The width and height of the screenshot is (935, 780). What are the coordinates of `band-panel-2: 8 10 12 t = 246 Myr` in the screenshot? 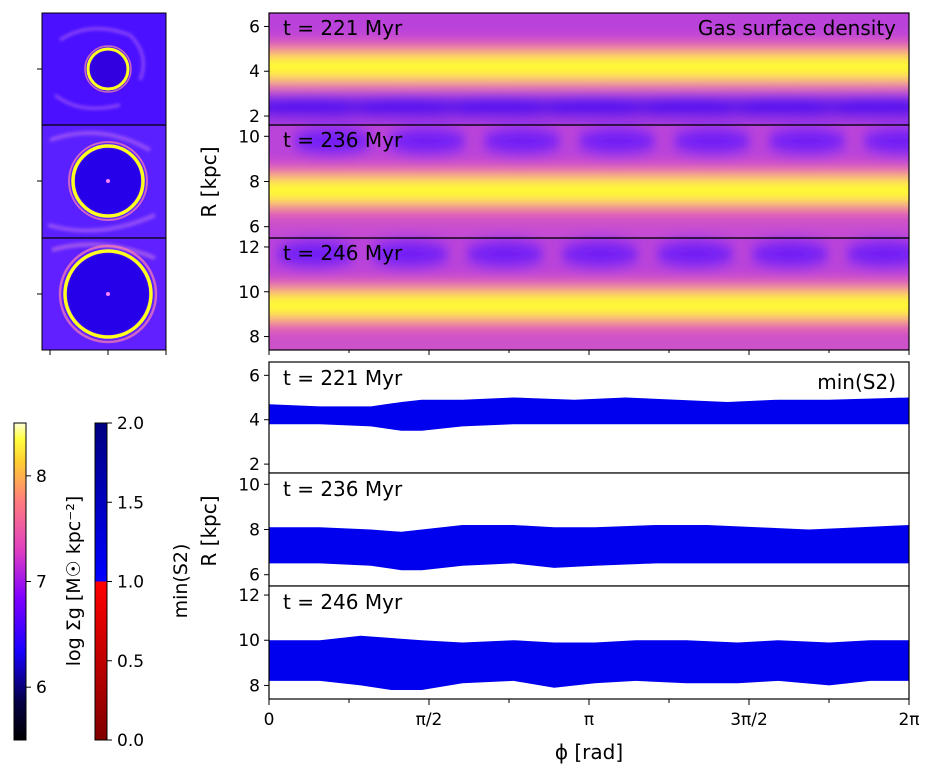 It's located at (574, 642).